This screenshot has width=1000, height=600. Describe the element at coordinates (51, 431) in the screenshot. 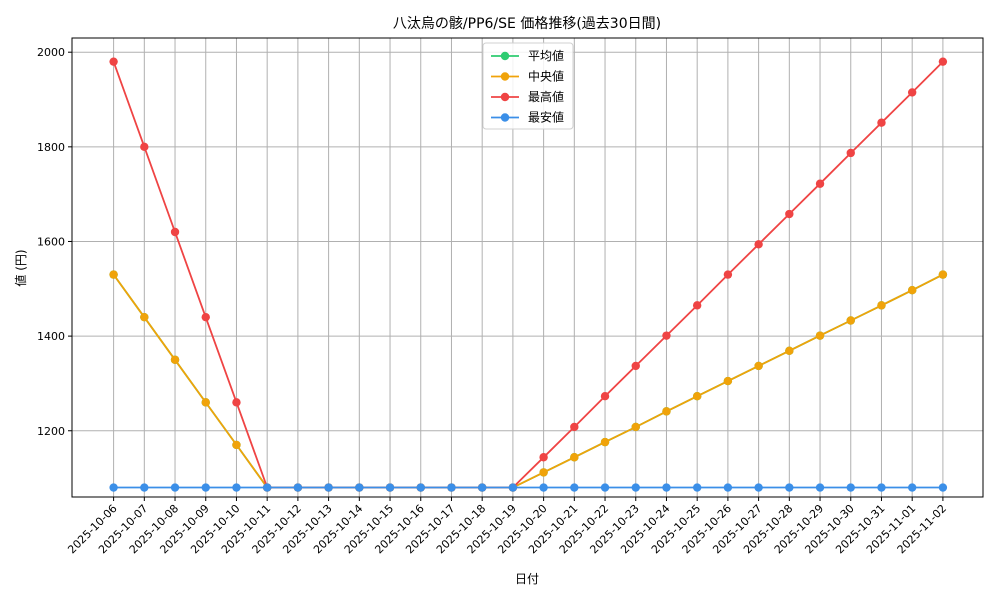

I see `y-tick-label: 1200` at that location.